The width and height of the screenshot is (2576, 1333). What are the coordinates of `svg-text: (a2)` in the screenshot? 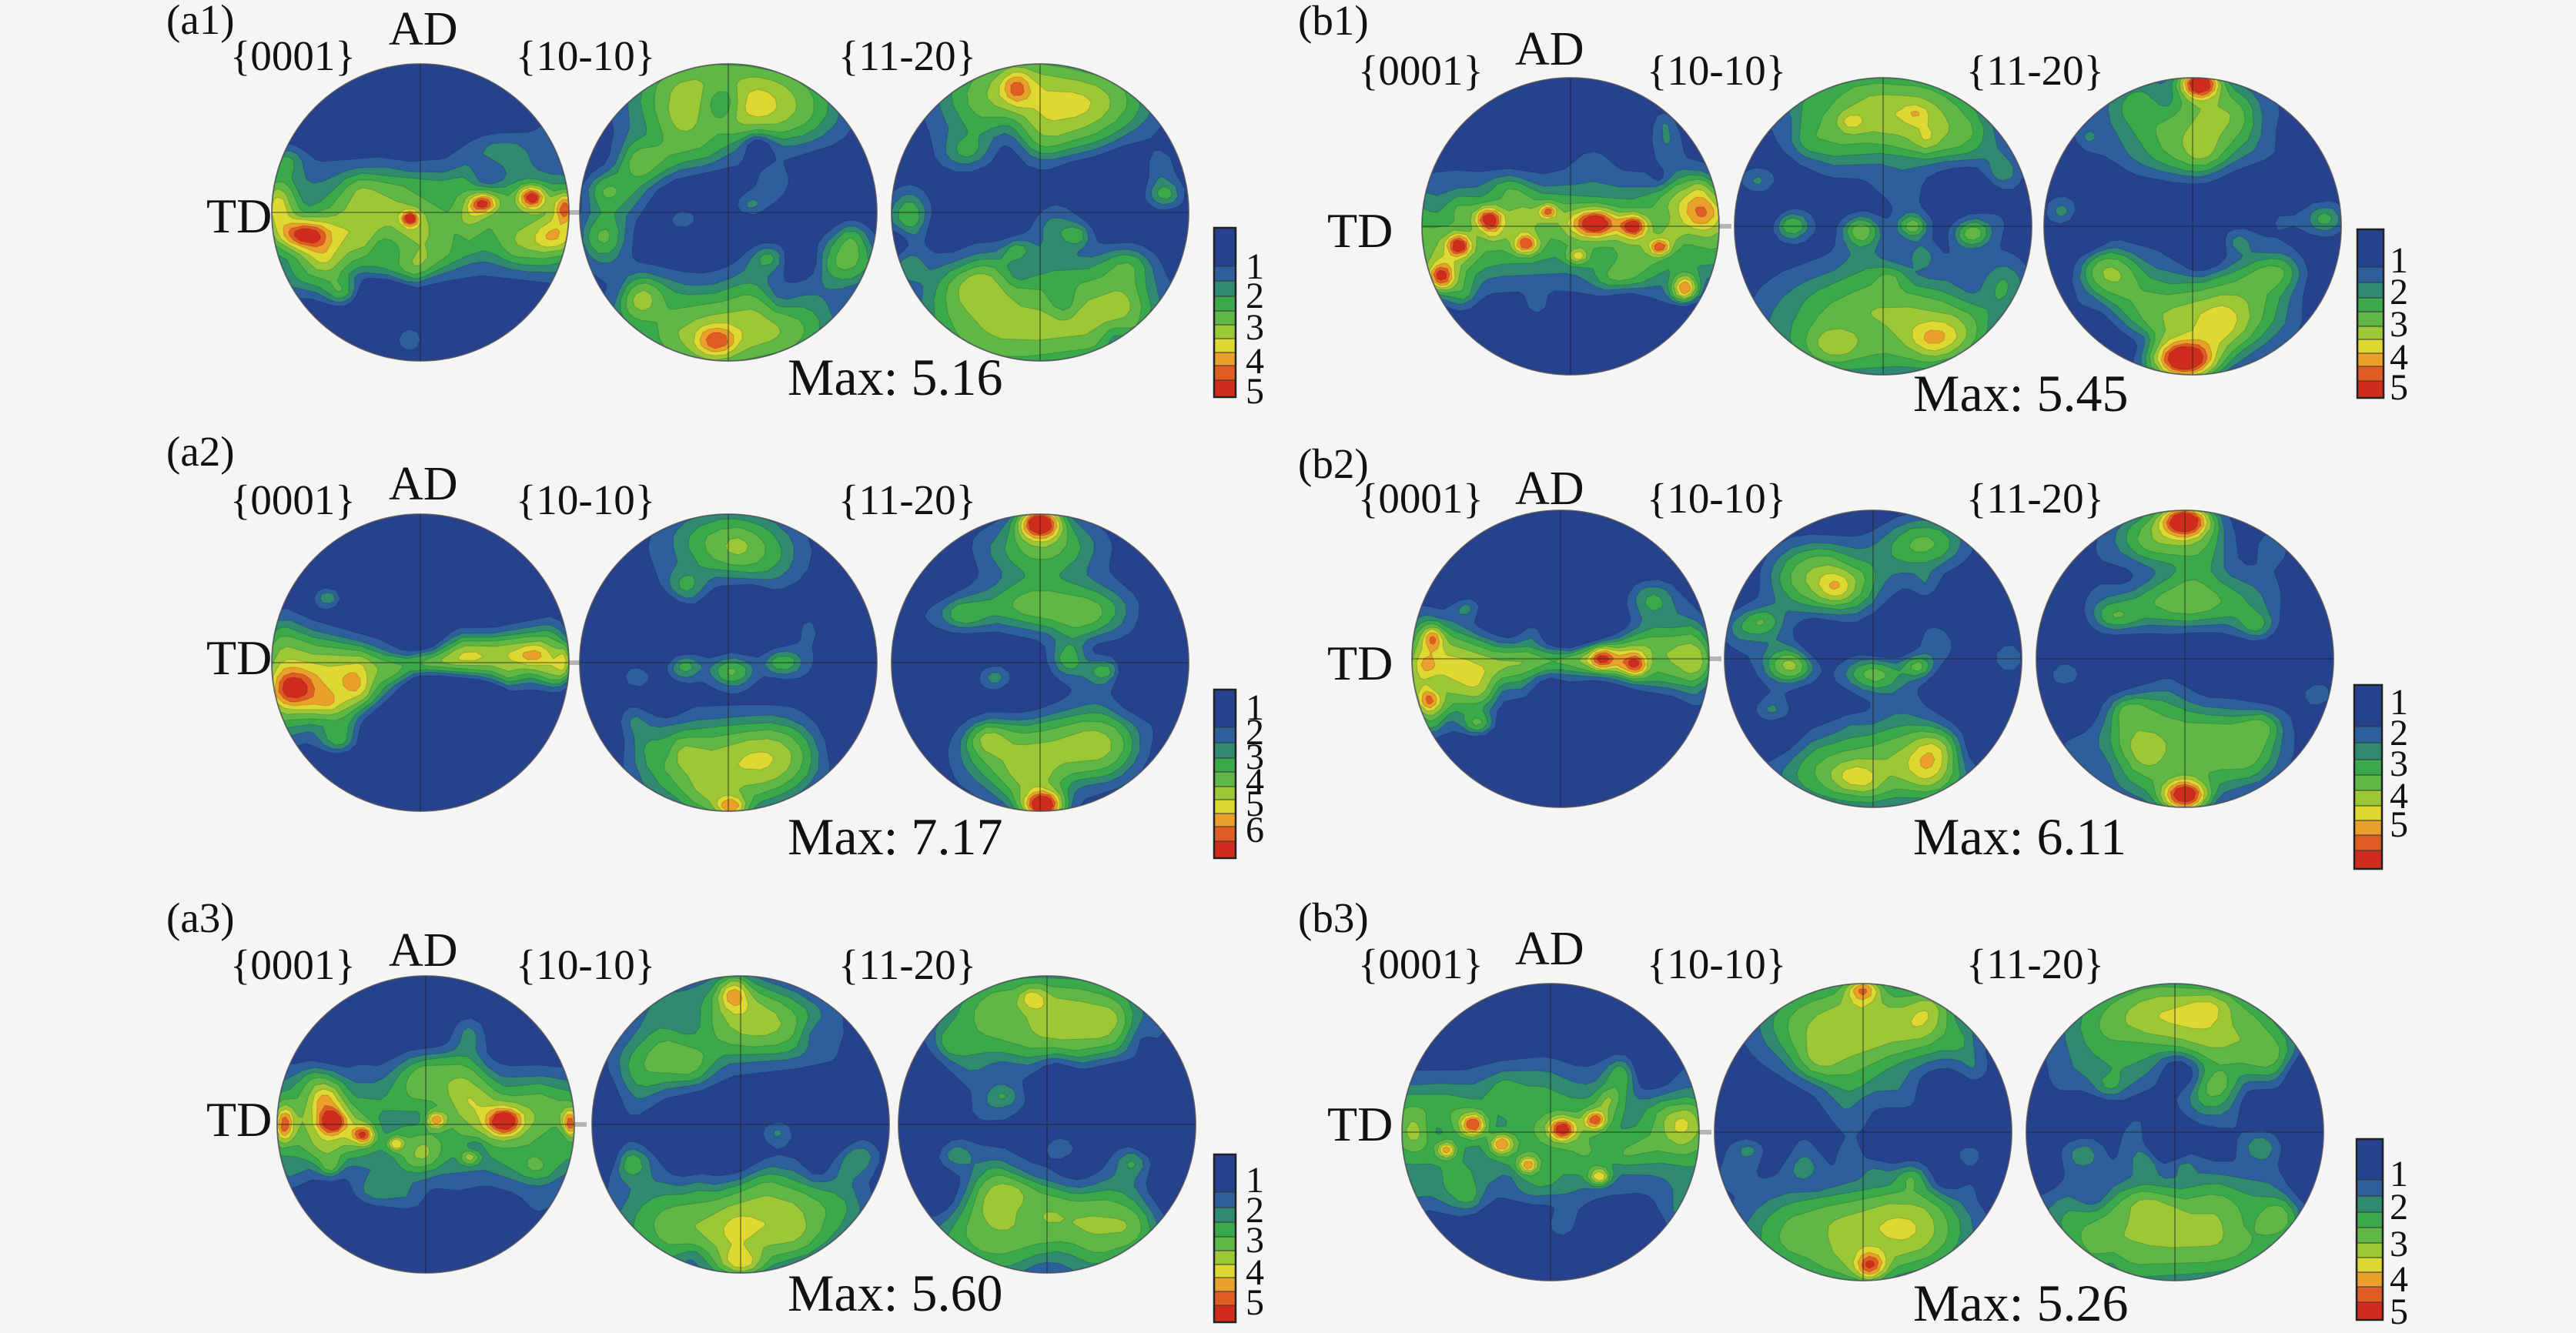 It's located at (200, 451).